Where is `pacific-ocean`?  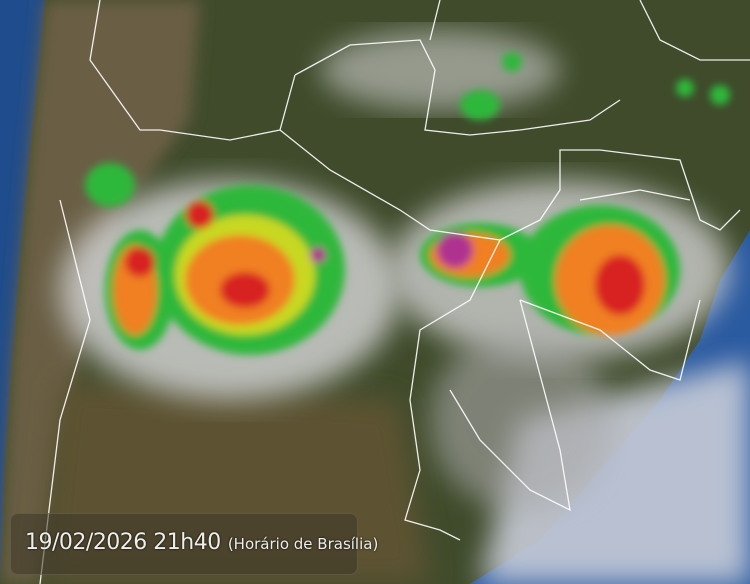
pacific-ocean is located at coordinates (22, 292).